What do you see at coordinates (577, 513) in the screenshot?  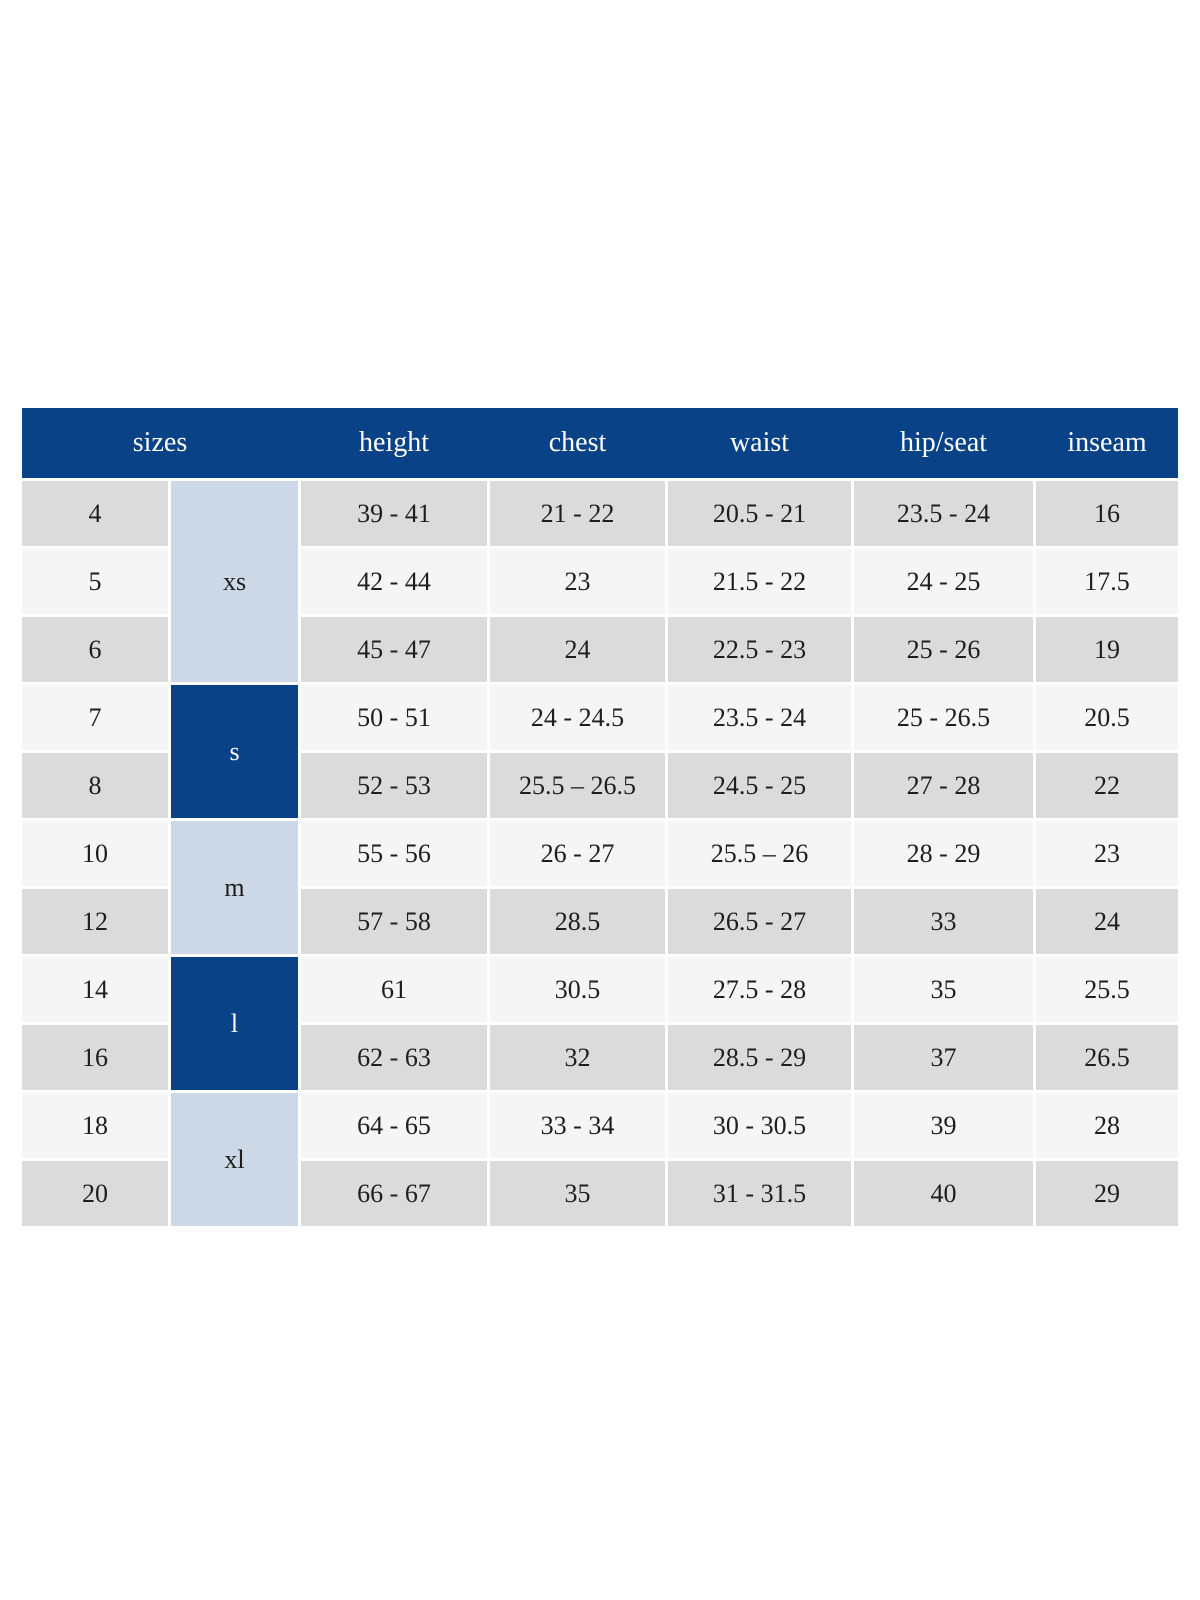 I see `chest-cell: 21 - 22` at bounding box center [577, 513].